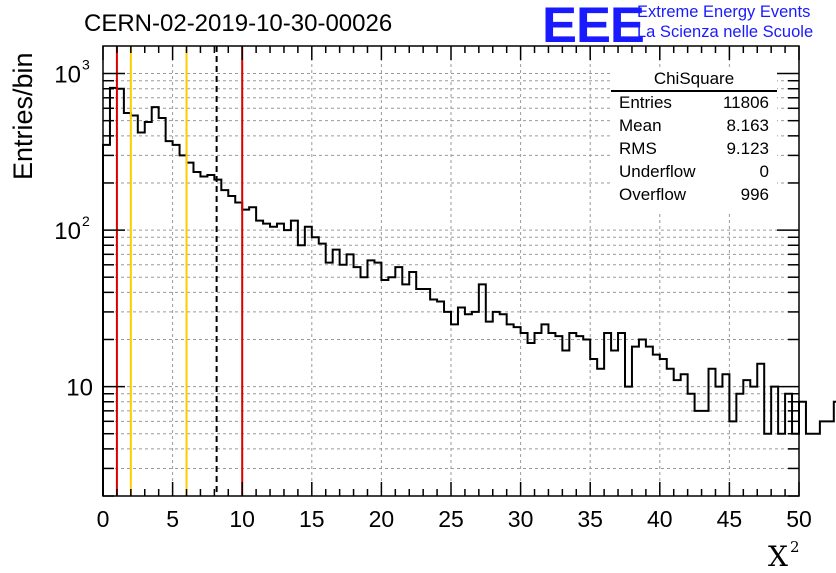 Image resolution: width=836 pixels, height=573 pixels. Describe the element at coordinates (238, 23) in the screenshot. I see `chart-title: CERN-02-2019-10-30-00026` at that location.